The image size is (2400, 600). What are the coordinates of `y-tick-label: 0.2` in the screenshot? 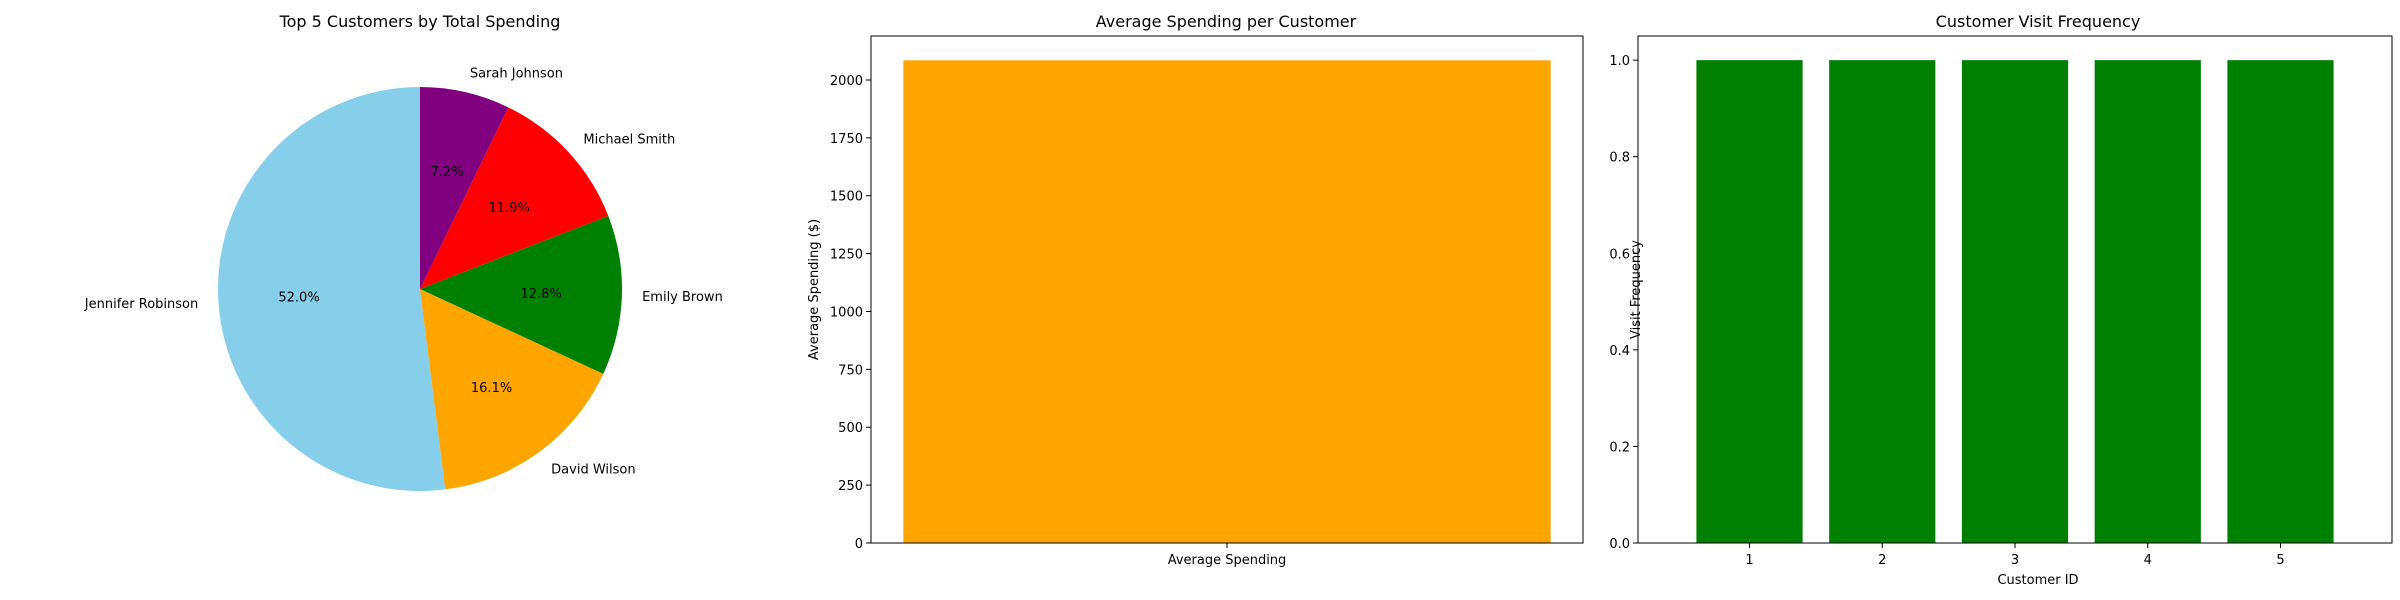 It's located at (1619, 447).